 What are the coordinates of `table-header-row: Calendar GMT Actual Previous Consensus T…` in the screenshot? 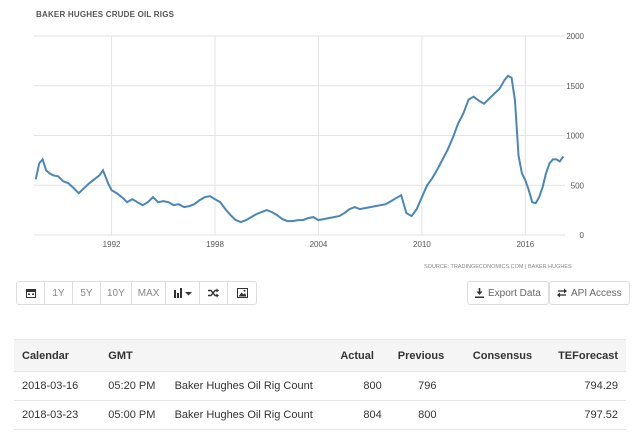 It's located at (320, 355).